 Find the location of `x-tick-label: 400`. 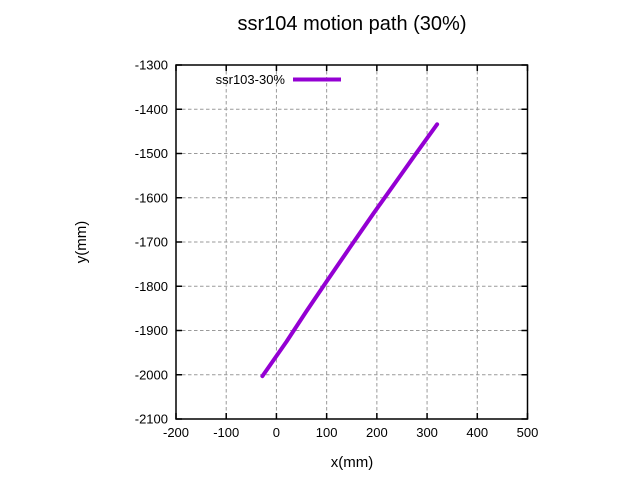

x-tick-label: 400 is located at coordinates (477, 432).